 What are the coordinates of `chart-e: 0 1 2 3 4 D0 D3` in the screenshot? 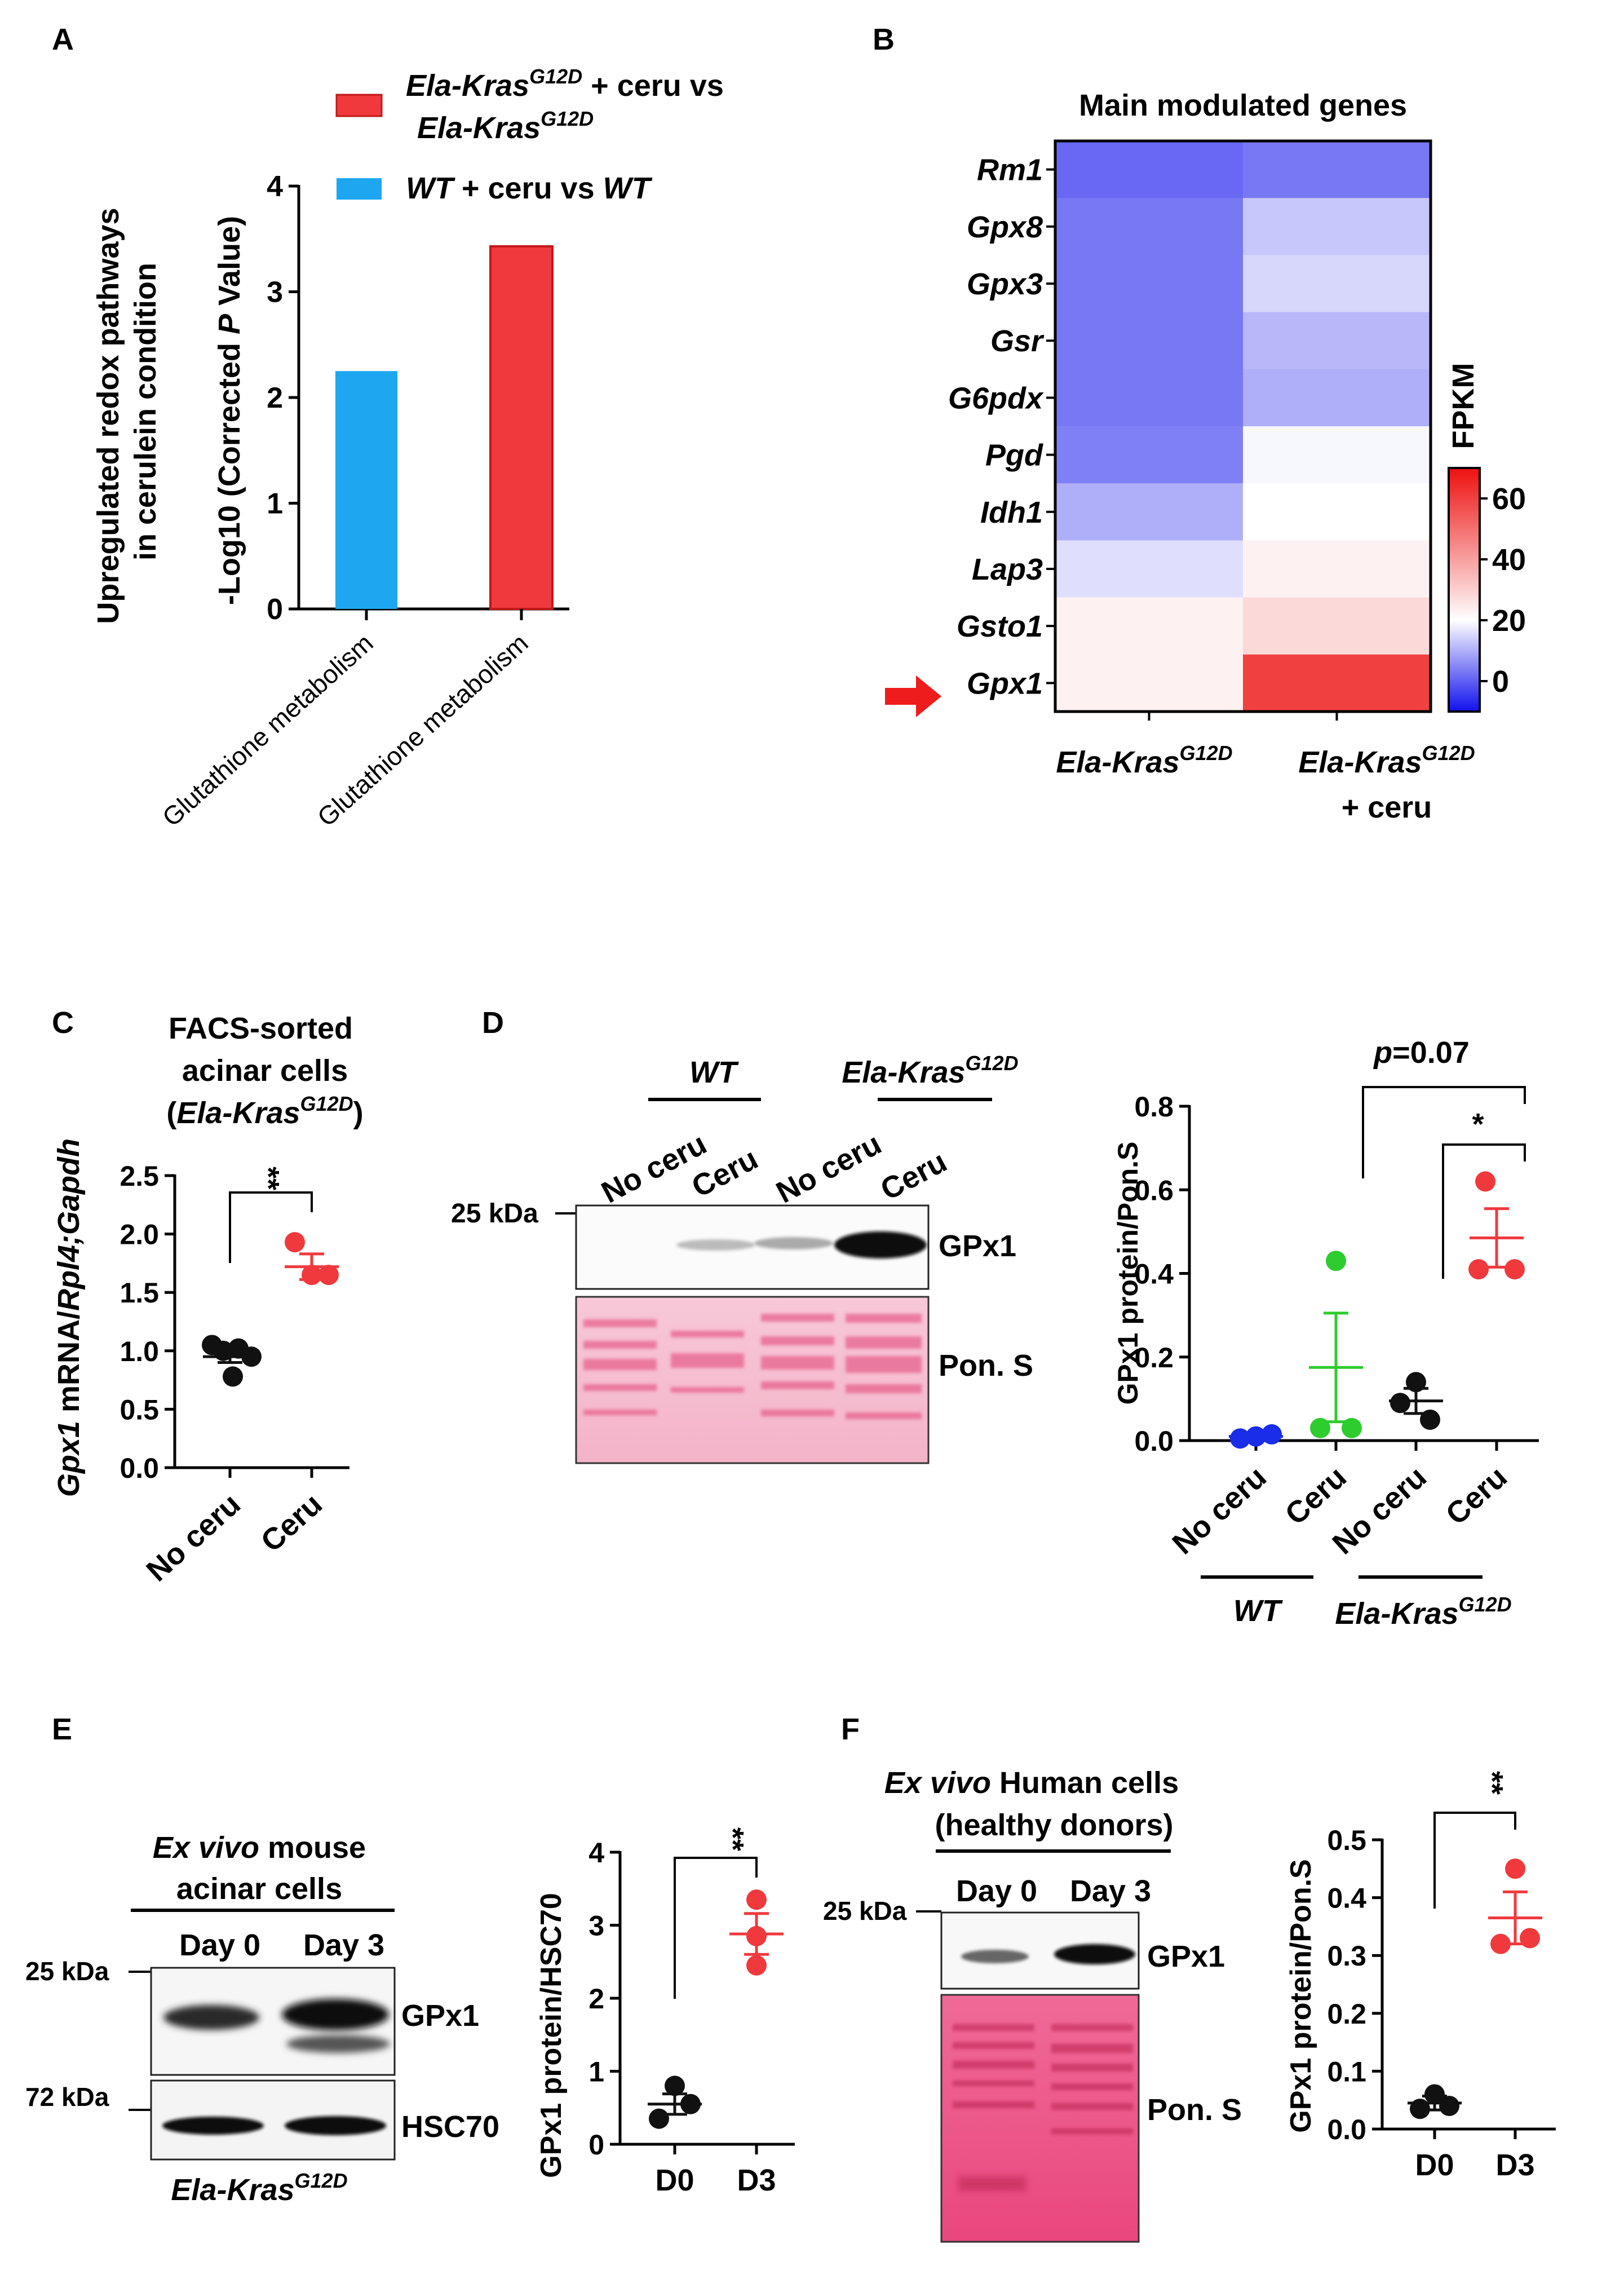 It's located at (691, 2017).